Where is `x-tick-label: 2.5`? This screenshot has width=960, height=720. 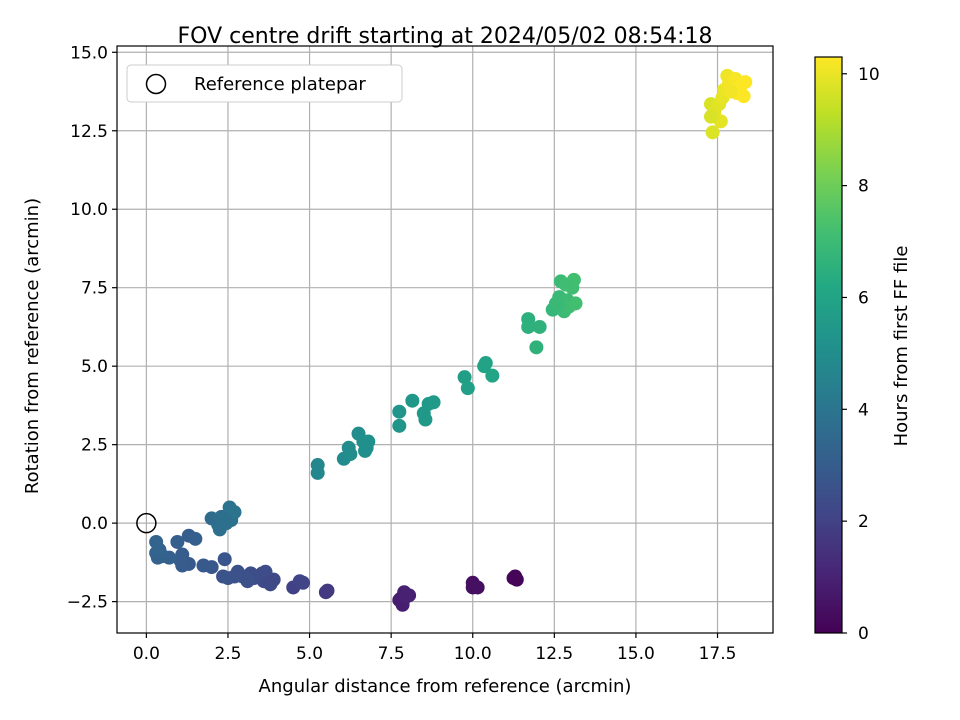 x-tick-label: 2.5 is located at coordinates (227, 654).